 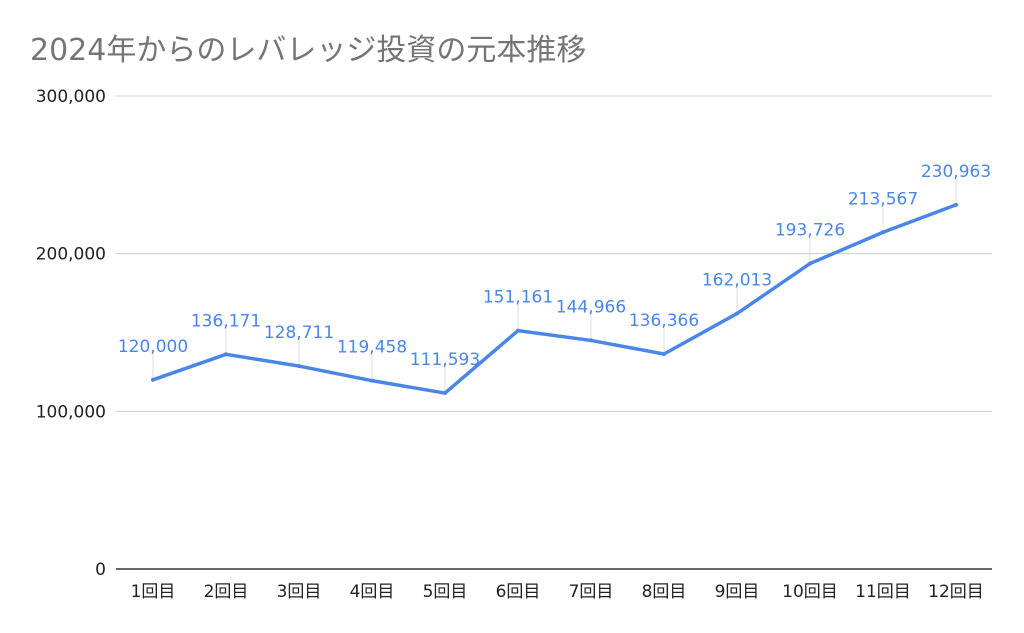 What do you see at coordinates (956, 172) in the screenshot?
I see `data-label: 230,963` at bounding box center [956, 172].